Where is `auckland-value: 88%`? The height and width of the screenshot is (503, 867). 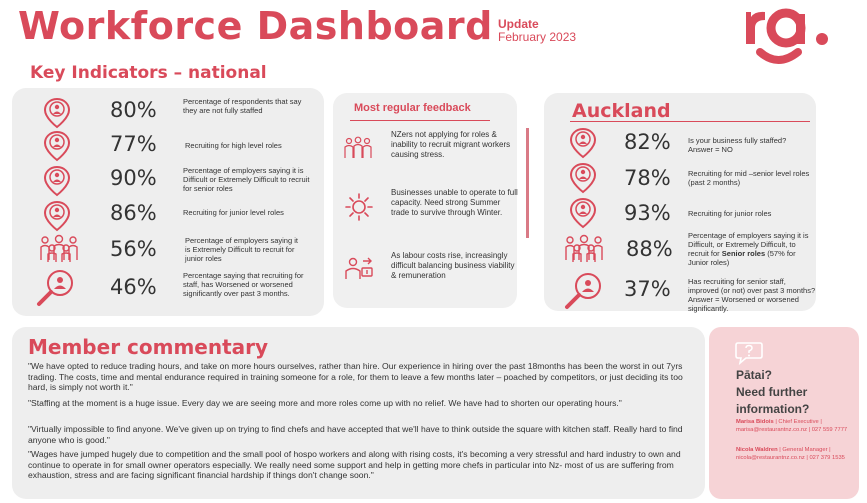
auckland-value: 88% is located at coordinates (649, 249).